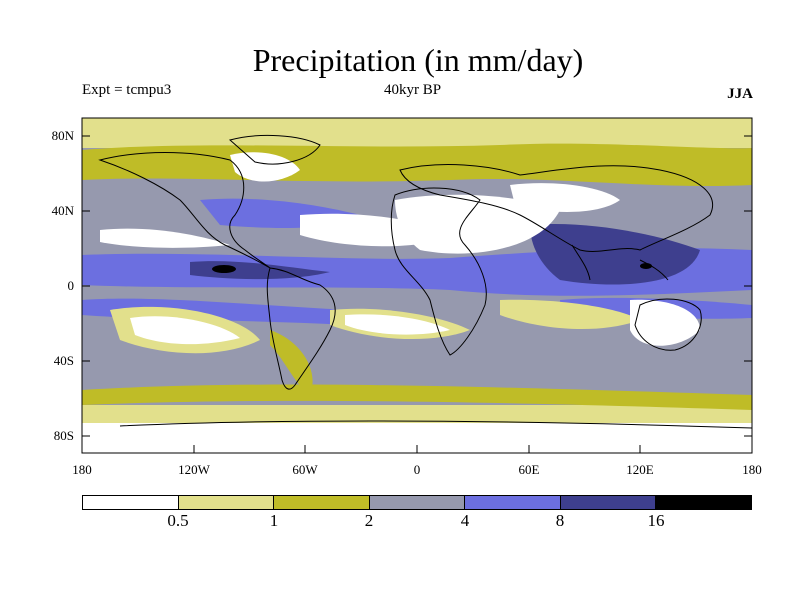 Image resolution: width=800 pixels, height=600 pixels. Describe the element at coordinates (82, 469) in the screenshot. I see `lon-label-180w: 180` at that location.